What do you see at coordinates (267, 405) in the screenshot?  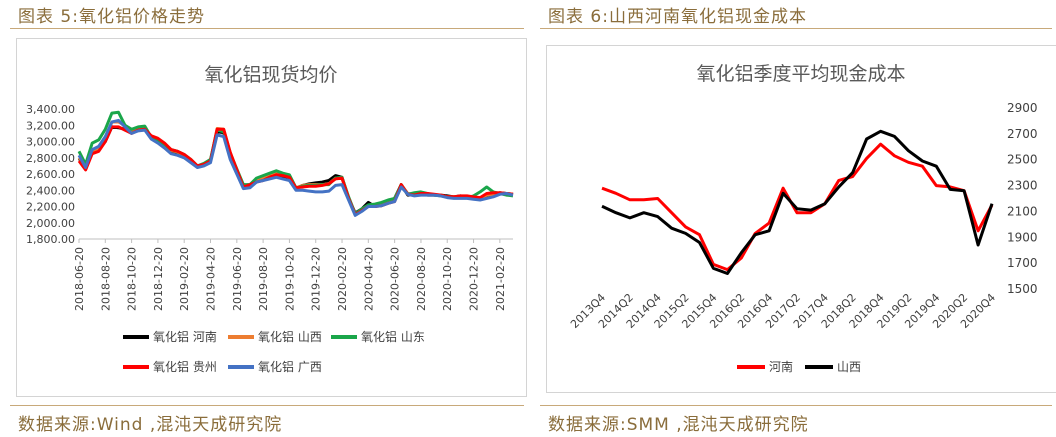 I see `left-bottom-rule` at bounding box center [267, 405].